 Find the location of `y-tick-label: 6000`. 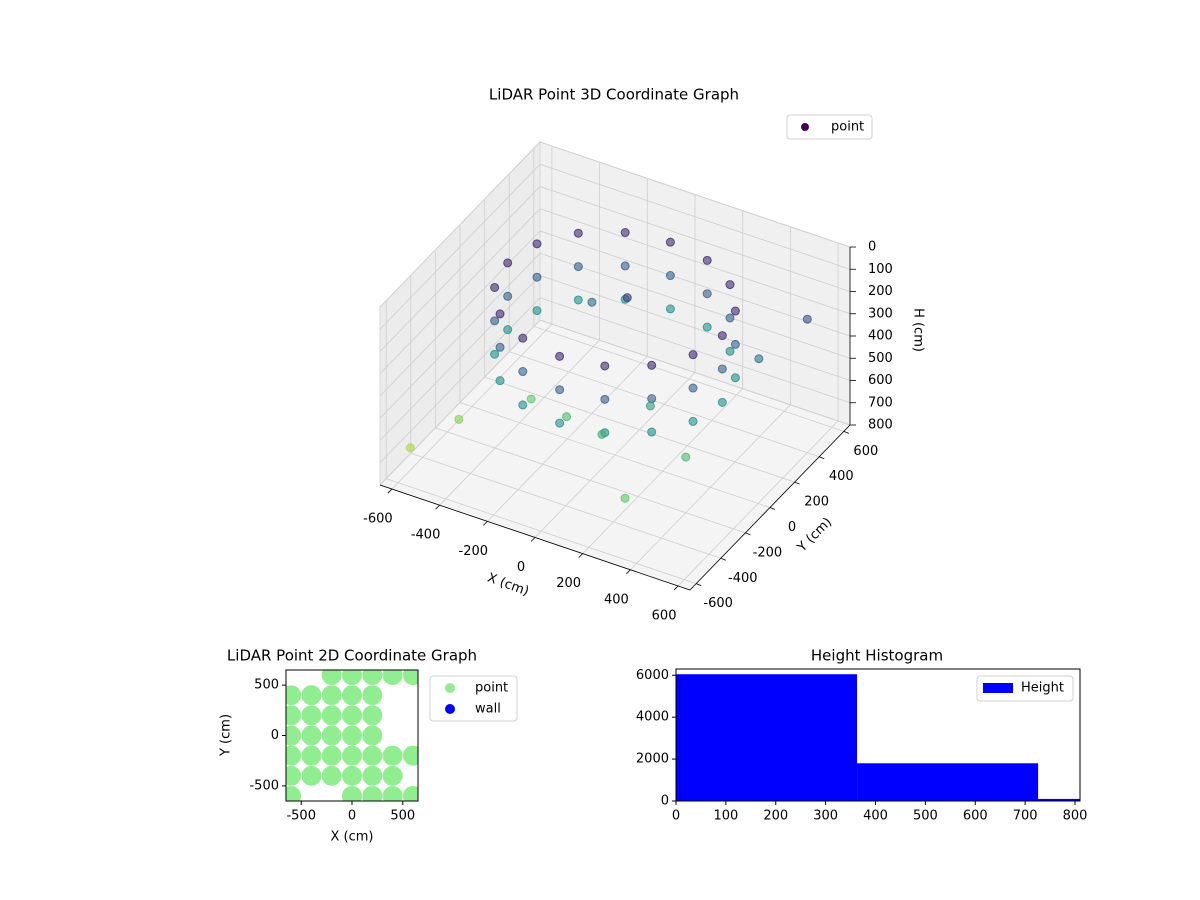

y-tick-label: 6000 is located at coordinates (652, 675).